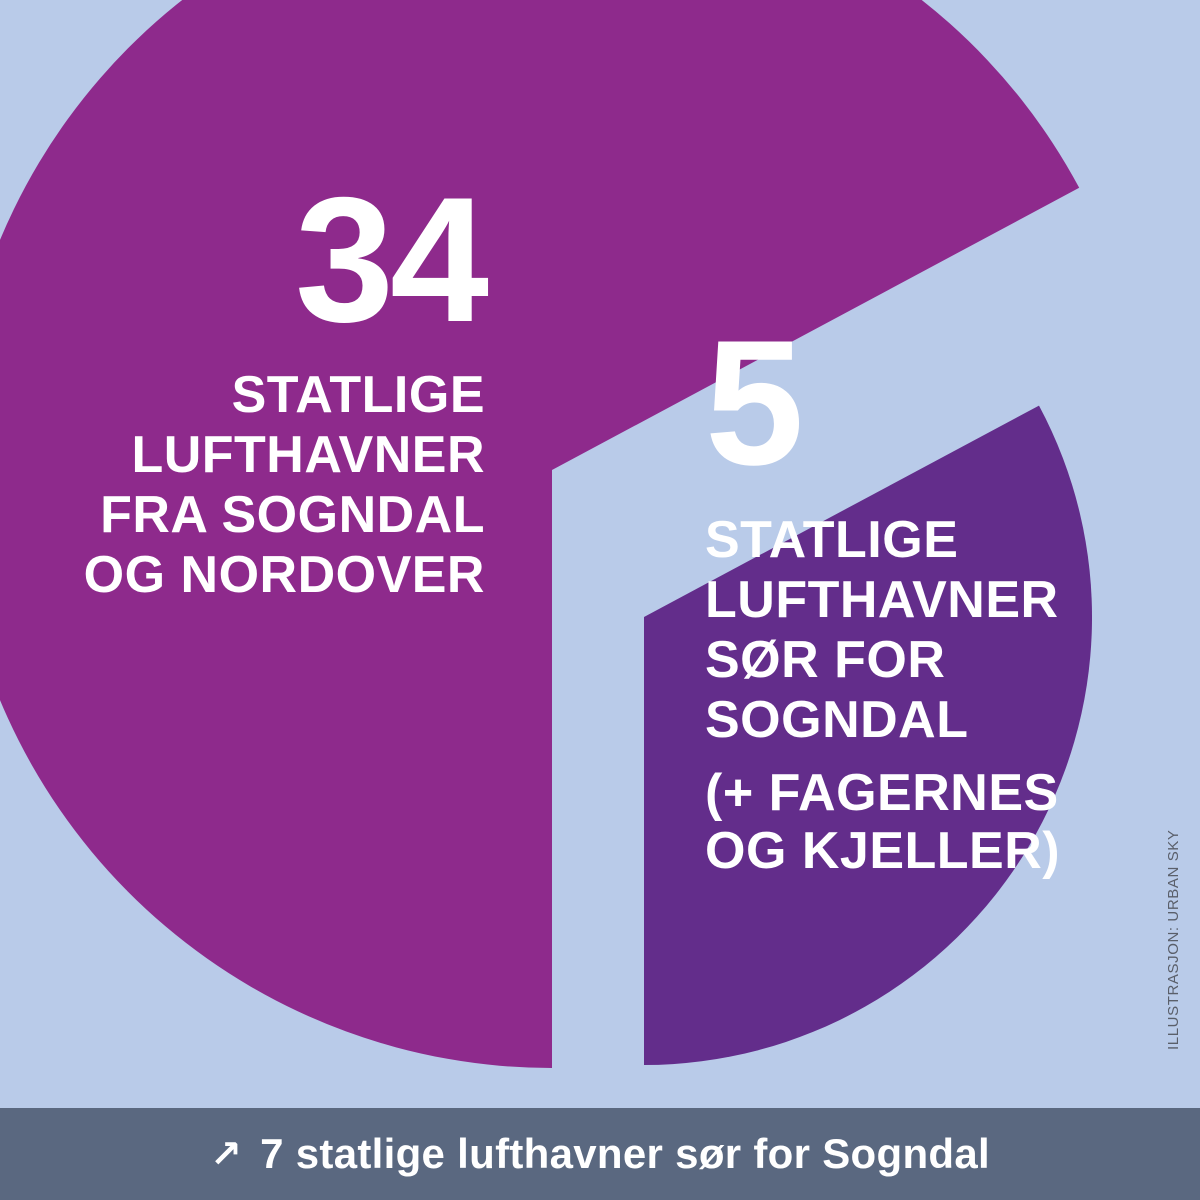 The width and height of the screenshot is (1200, 1200). I want to click on big-slice-number: 34, so click(392, 259).